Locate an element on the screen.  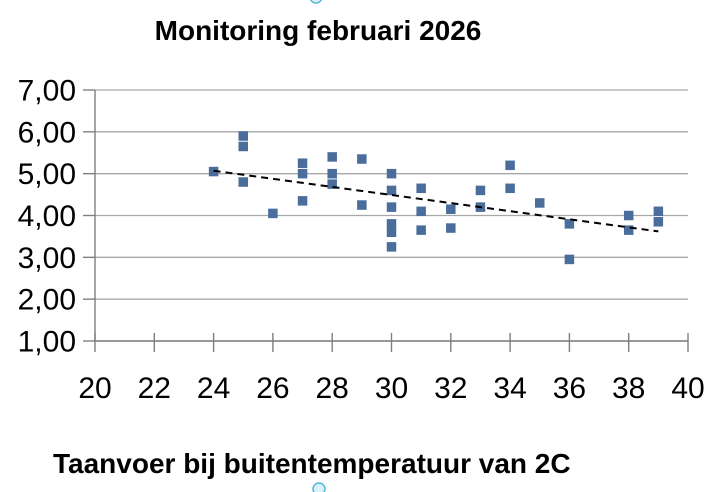
y-tick-label: 4,00 is located at coordinates (47, 216).